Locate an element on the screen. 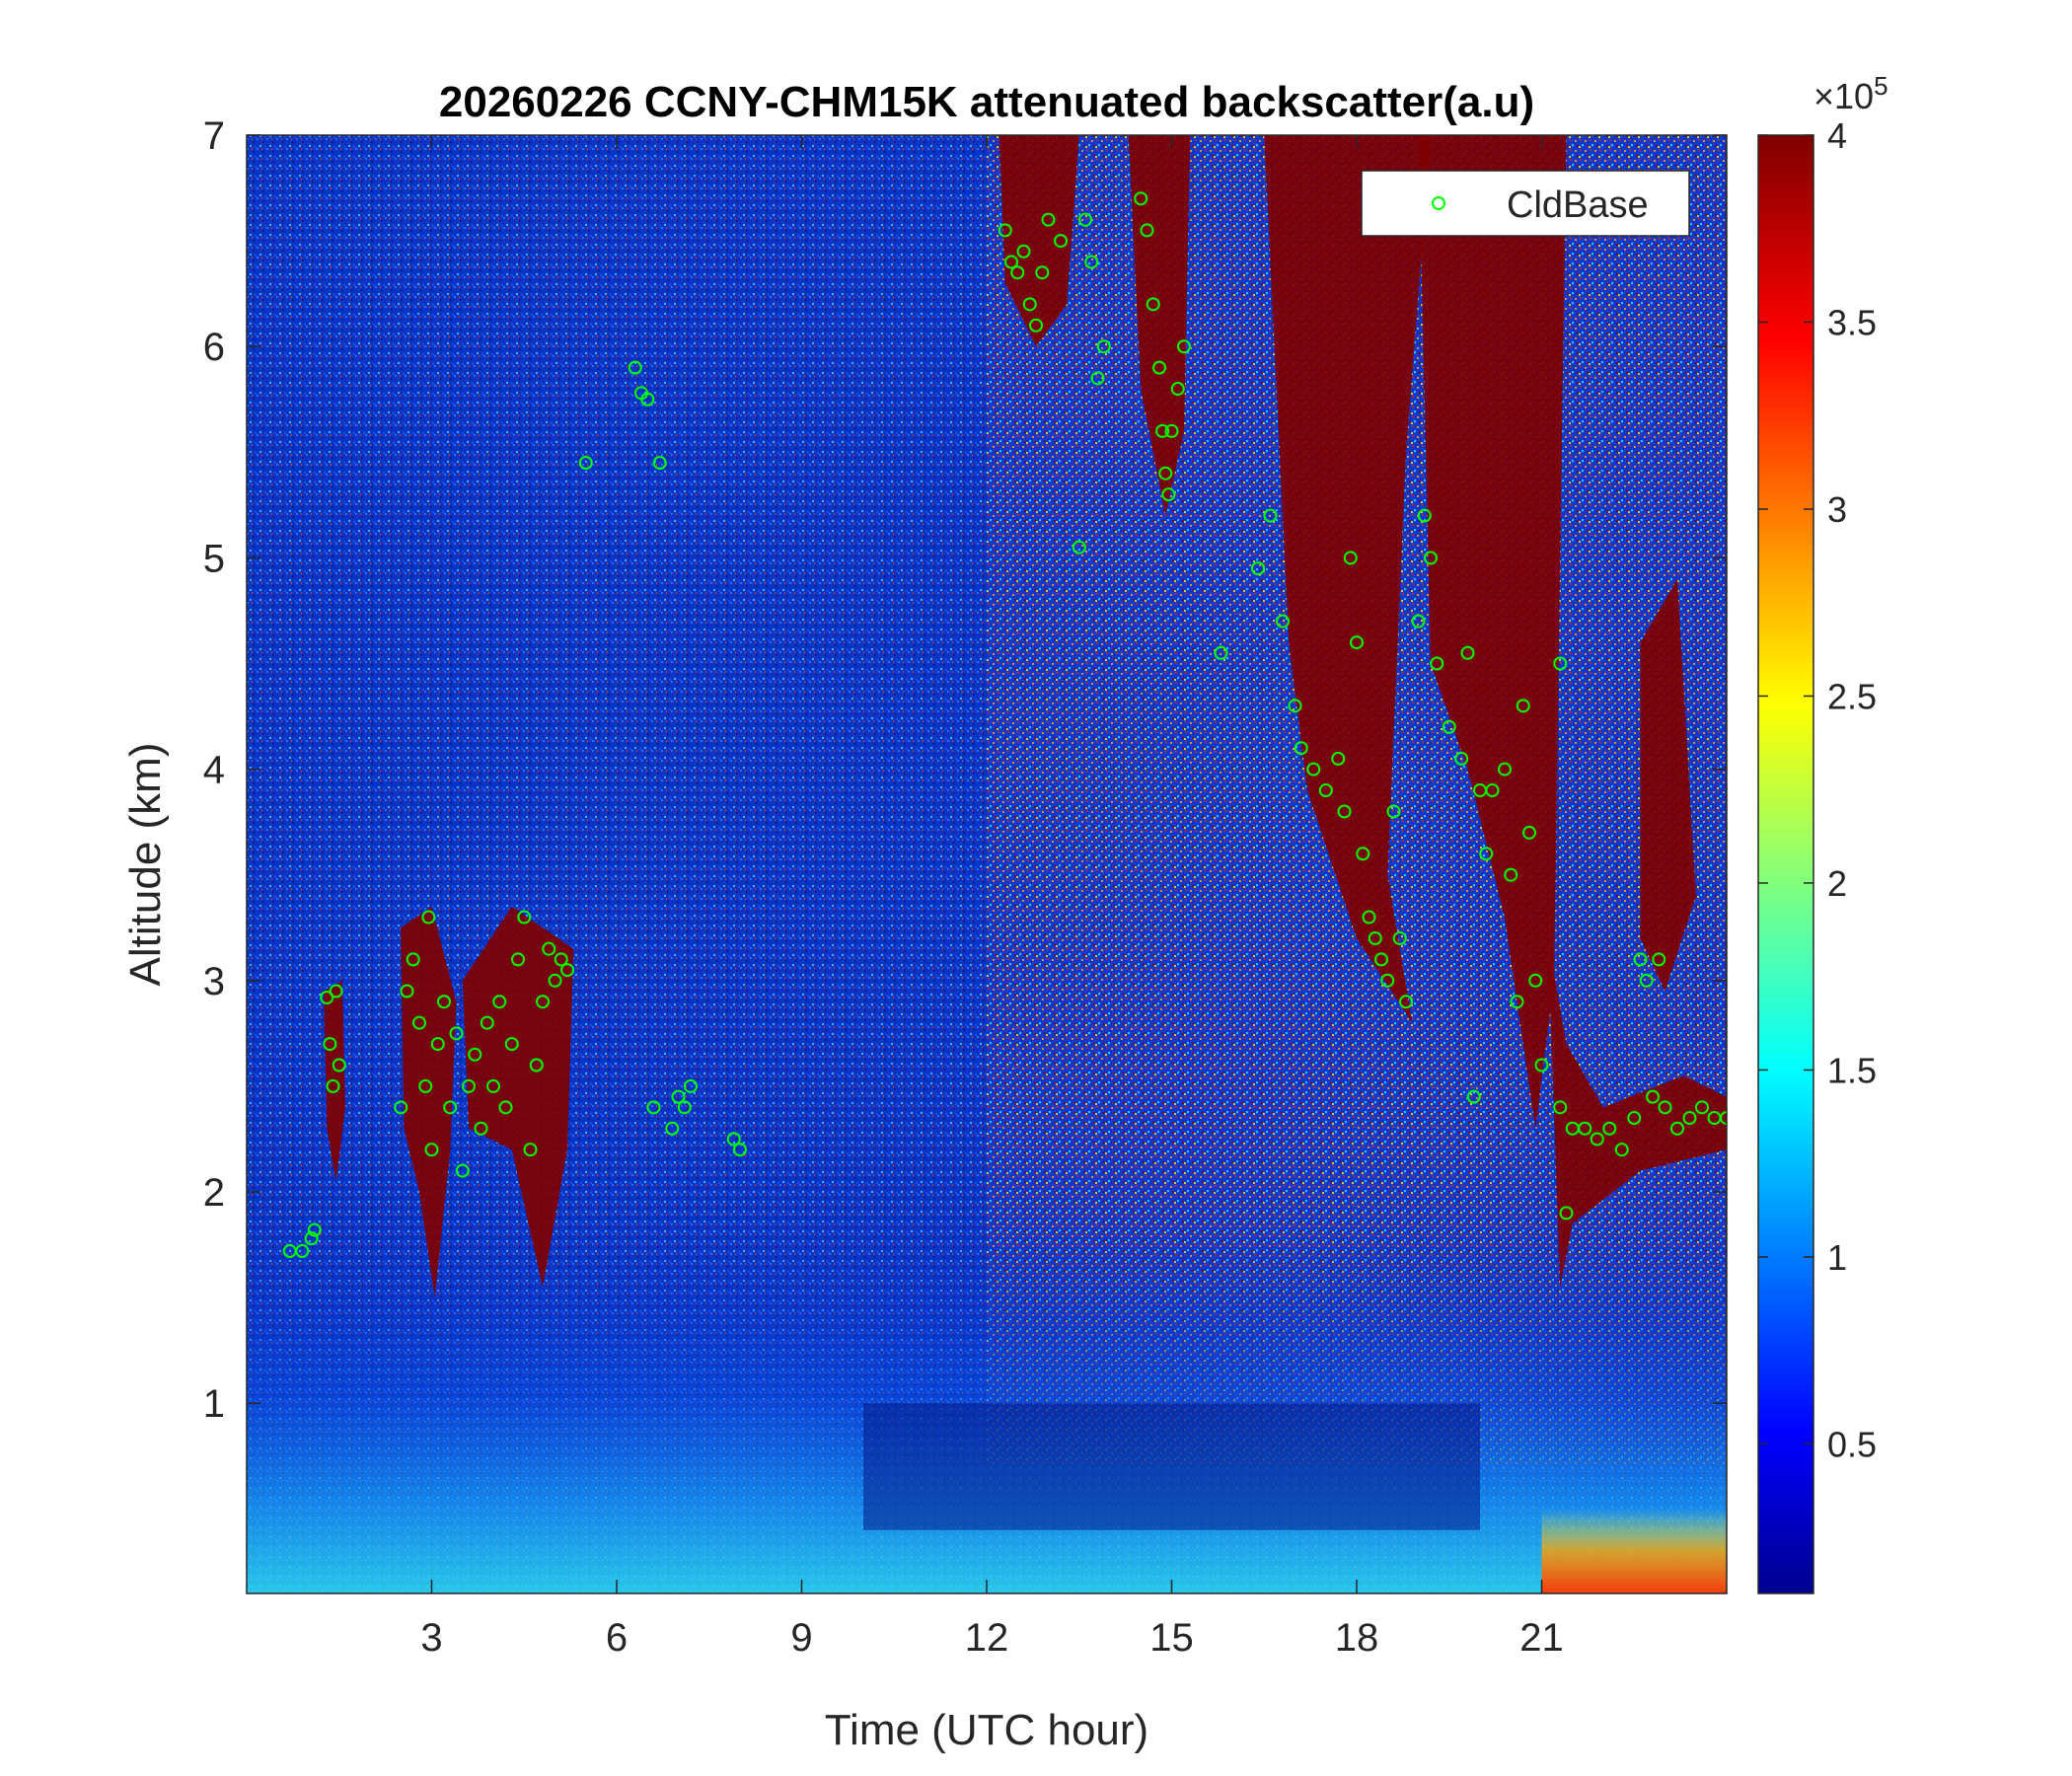 Image resolution: width=2072 pixels, height=1776 pixels. y-tick-label: 1 is located at coordinates (214, 1404).